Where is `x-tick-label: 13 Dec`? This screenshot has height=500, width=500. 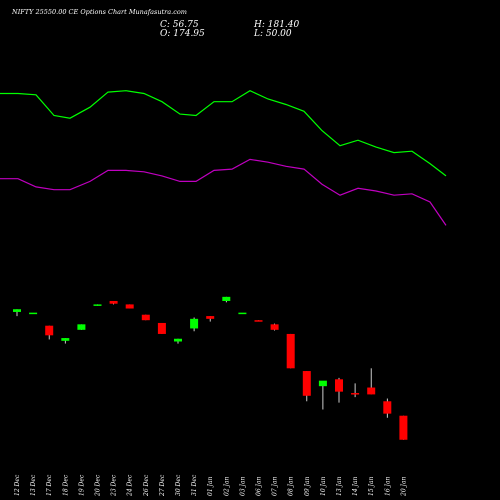 x-tick-label: 13 Dec is located at coordinates (33, 485).